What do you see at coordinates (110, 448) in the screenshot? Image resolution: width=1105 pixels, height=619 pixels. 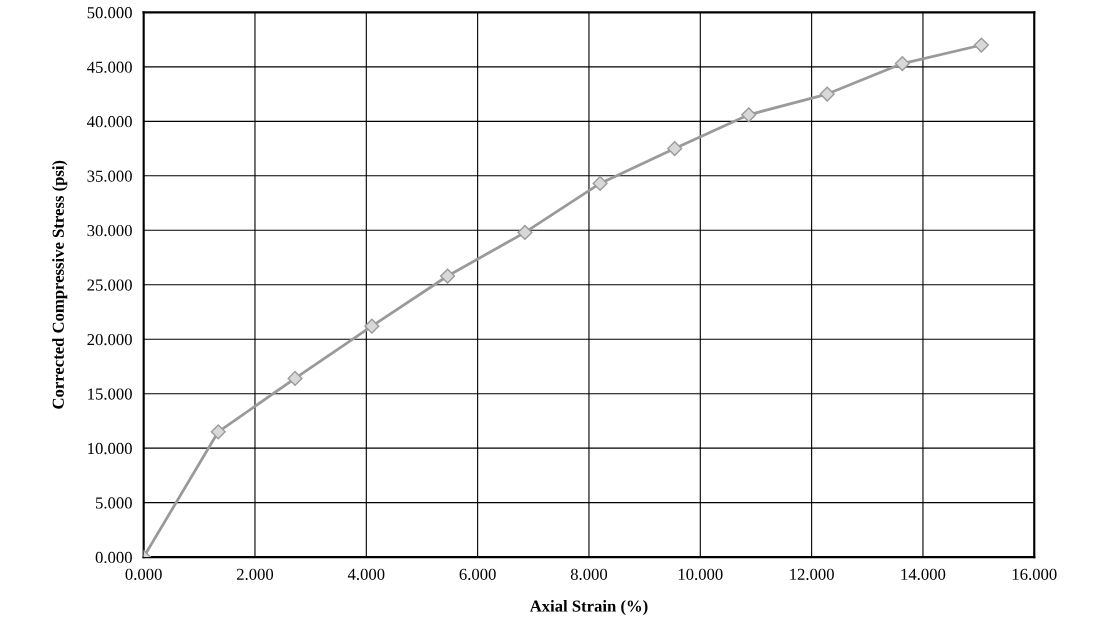 I see `y-tick-label: 10.000` at bounding box center [110, 448].